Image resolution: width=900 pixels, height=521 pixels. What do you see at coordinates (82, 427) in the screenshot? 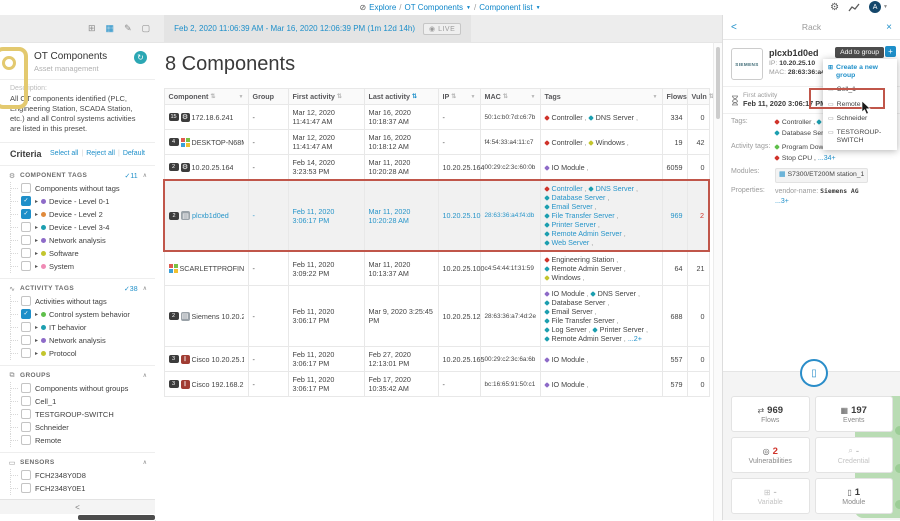
I see `filter-item: Schneider` at bounding box center [82, 427].